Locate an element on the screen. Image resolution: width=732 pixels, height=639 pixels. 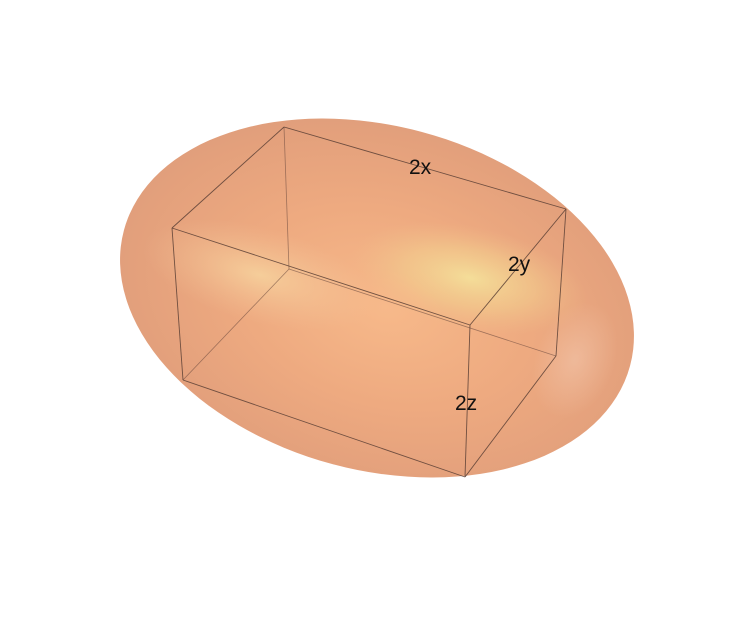
label-2x: 2x is located at coordinates (420, 167).